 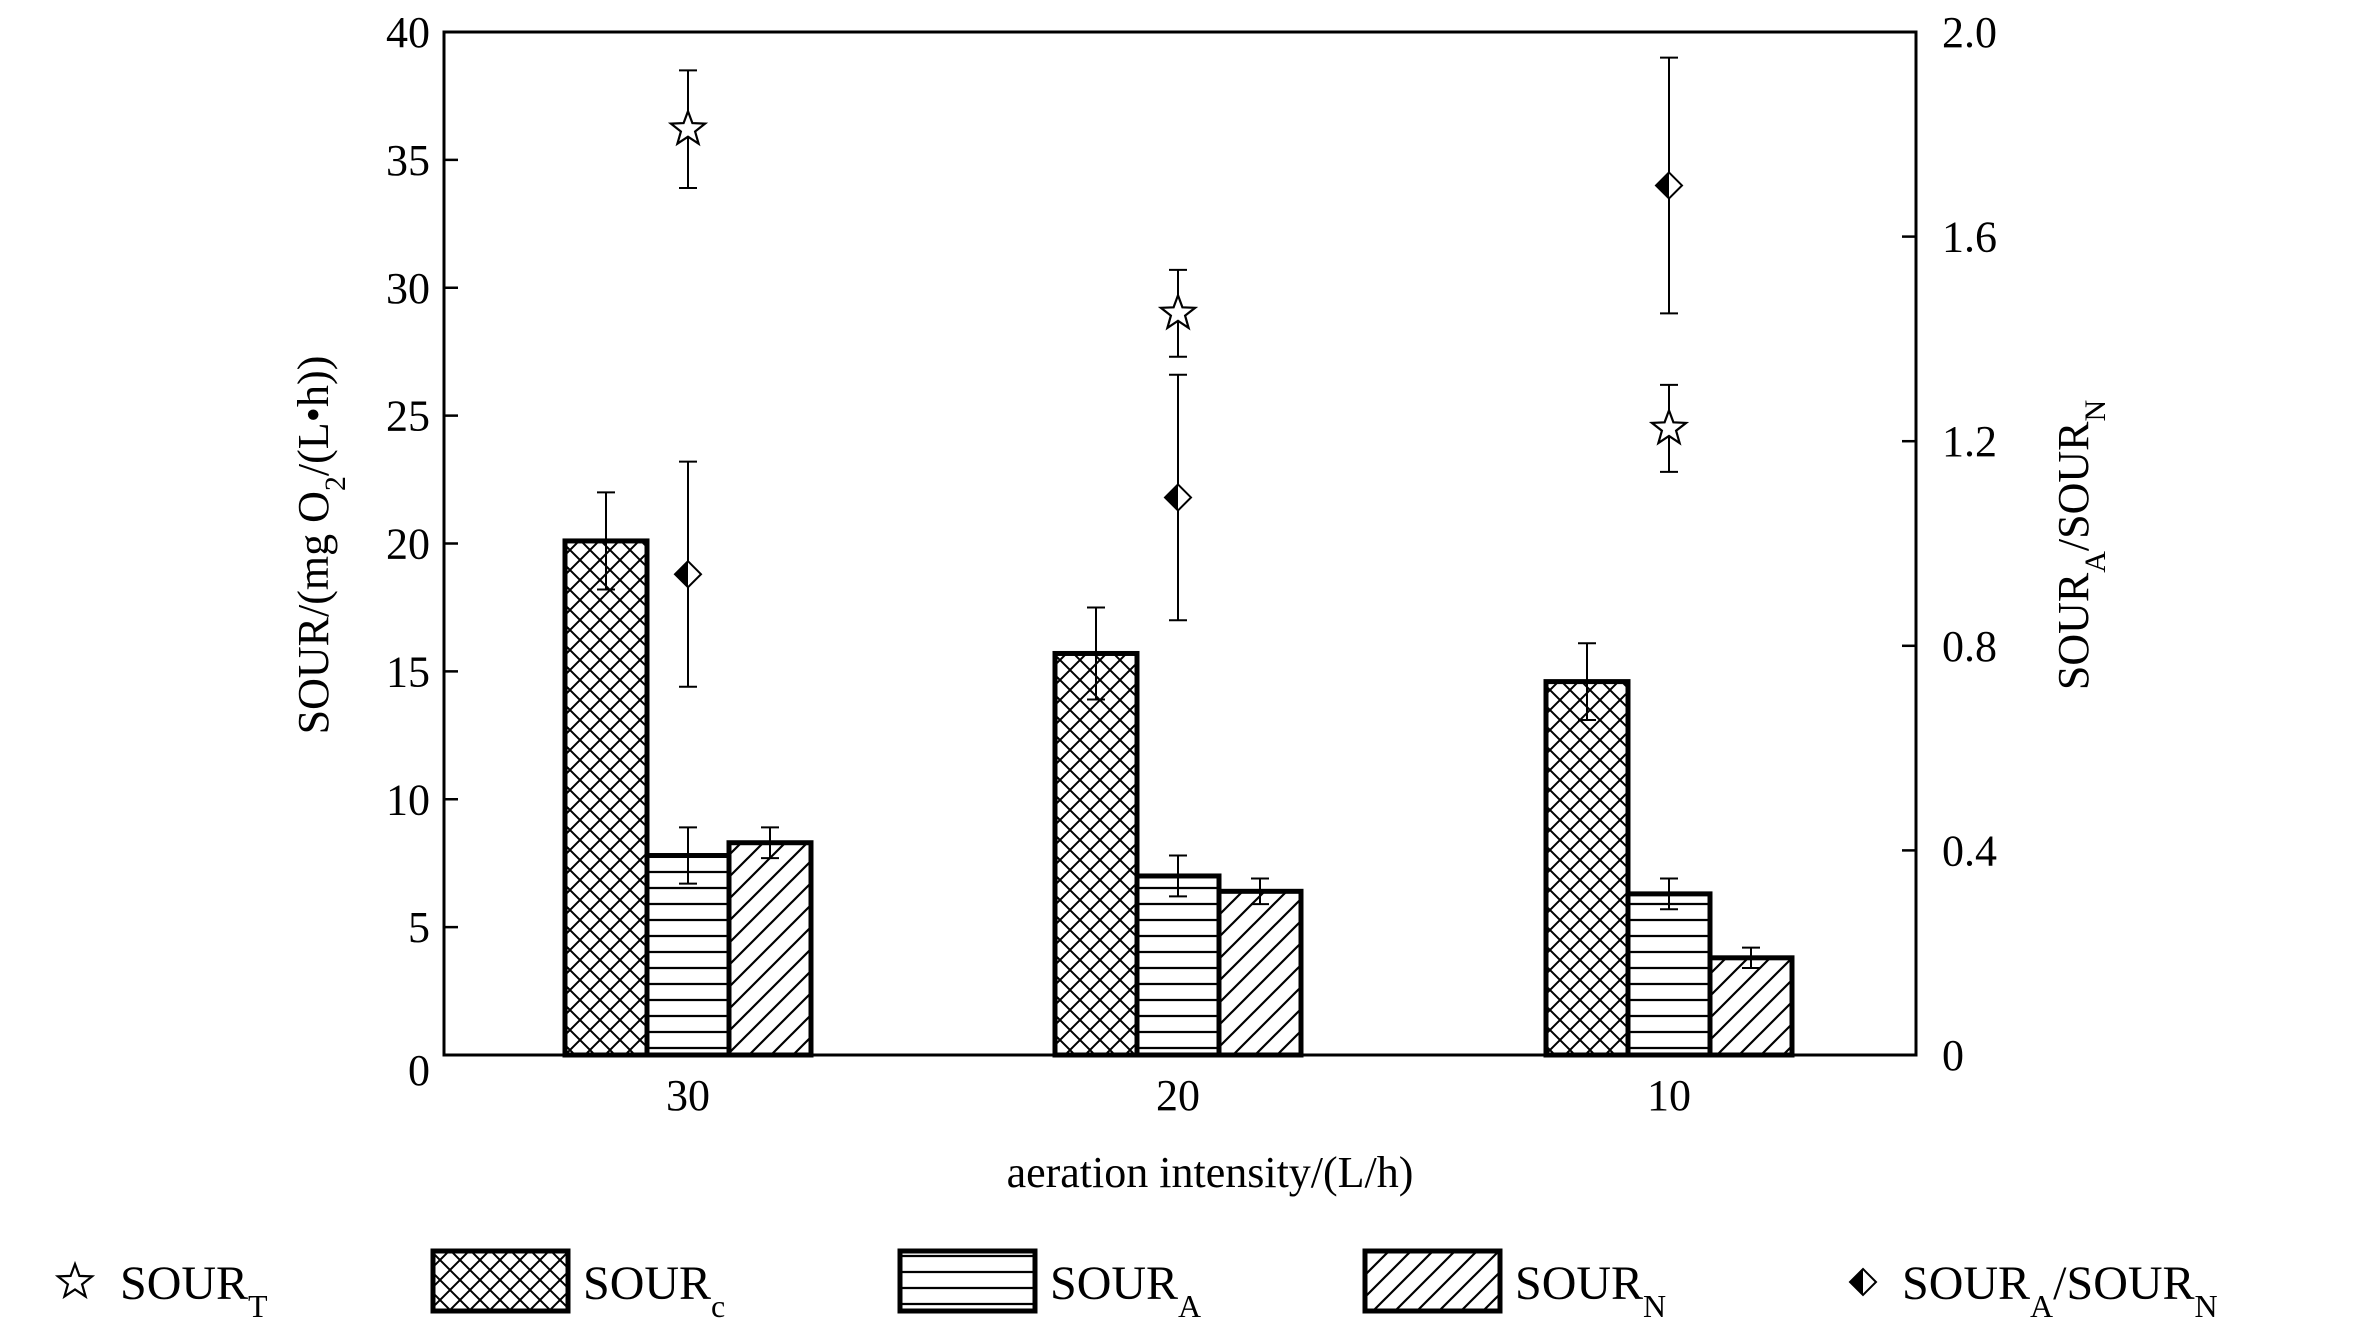 What do you see at coordinates (1669, 1095) in the screenshot?
I see `x-tick-label-10: 10` at bounding box center [1669, 1095].